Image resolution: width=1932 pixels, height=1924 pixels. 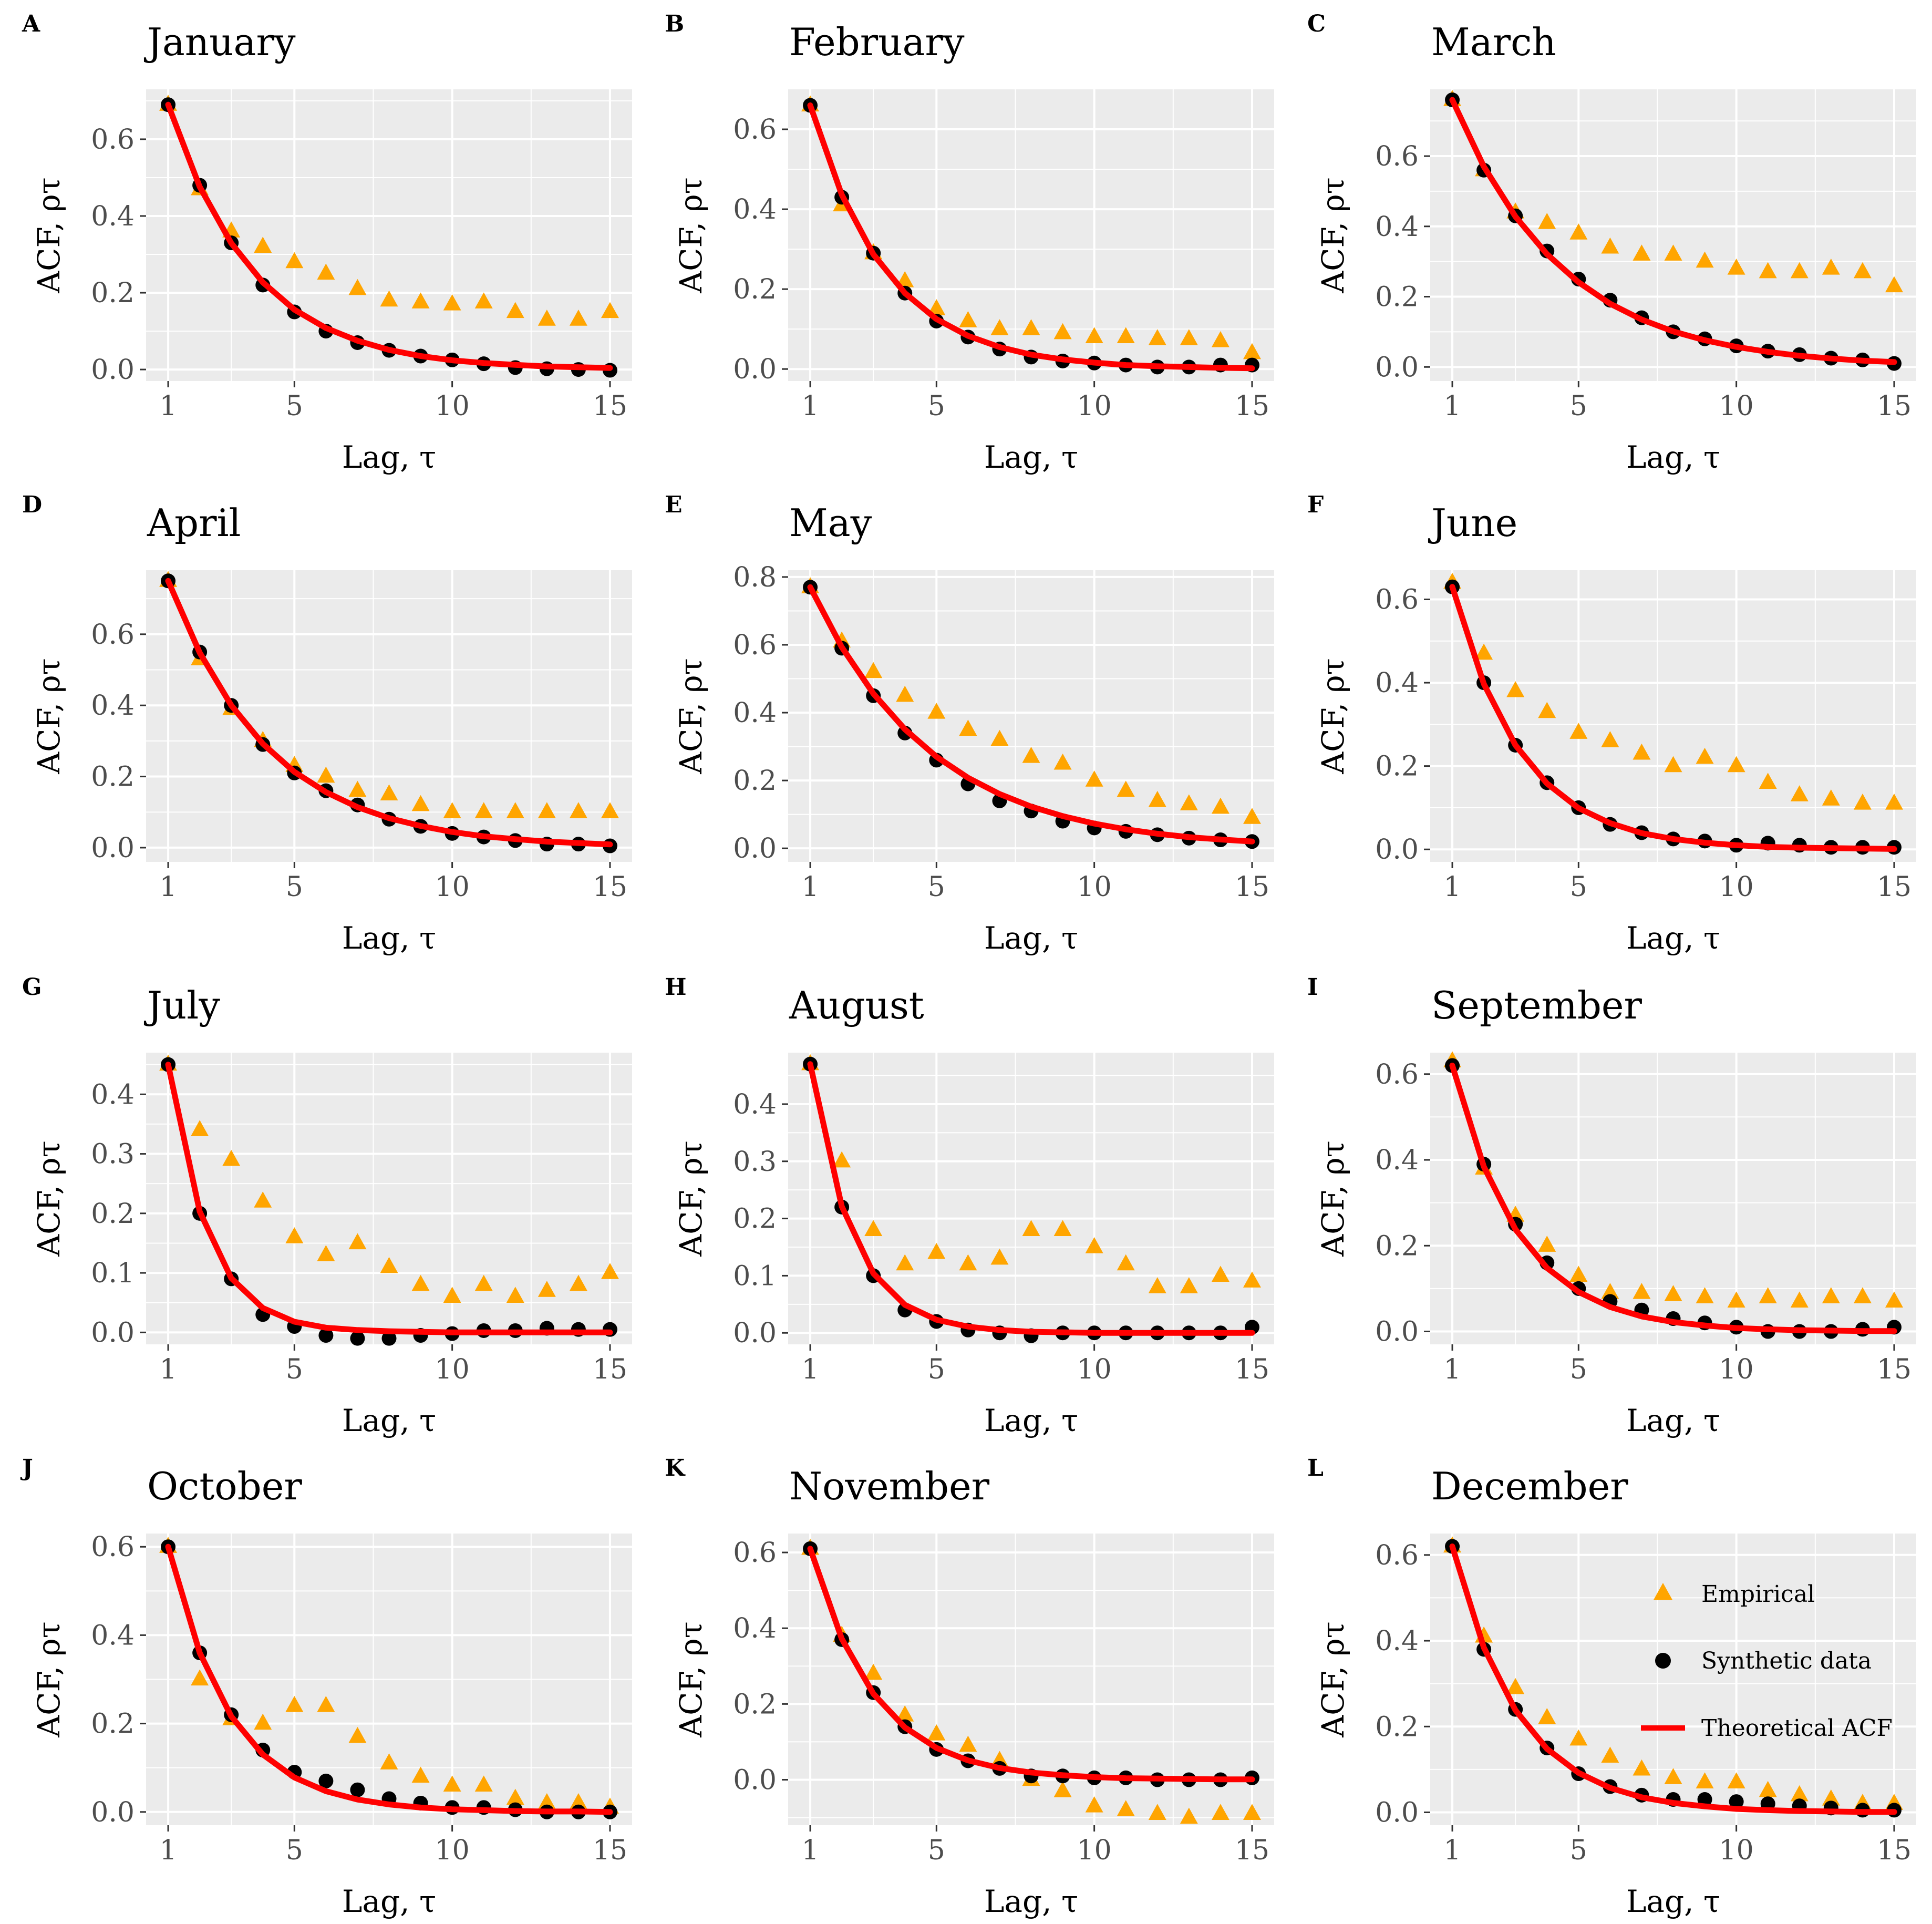 I want to click on plot-background, so click(x=1673, y=716).